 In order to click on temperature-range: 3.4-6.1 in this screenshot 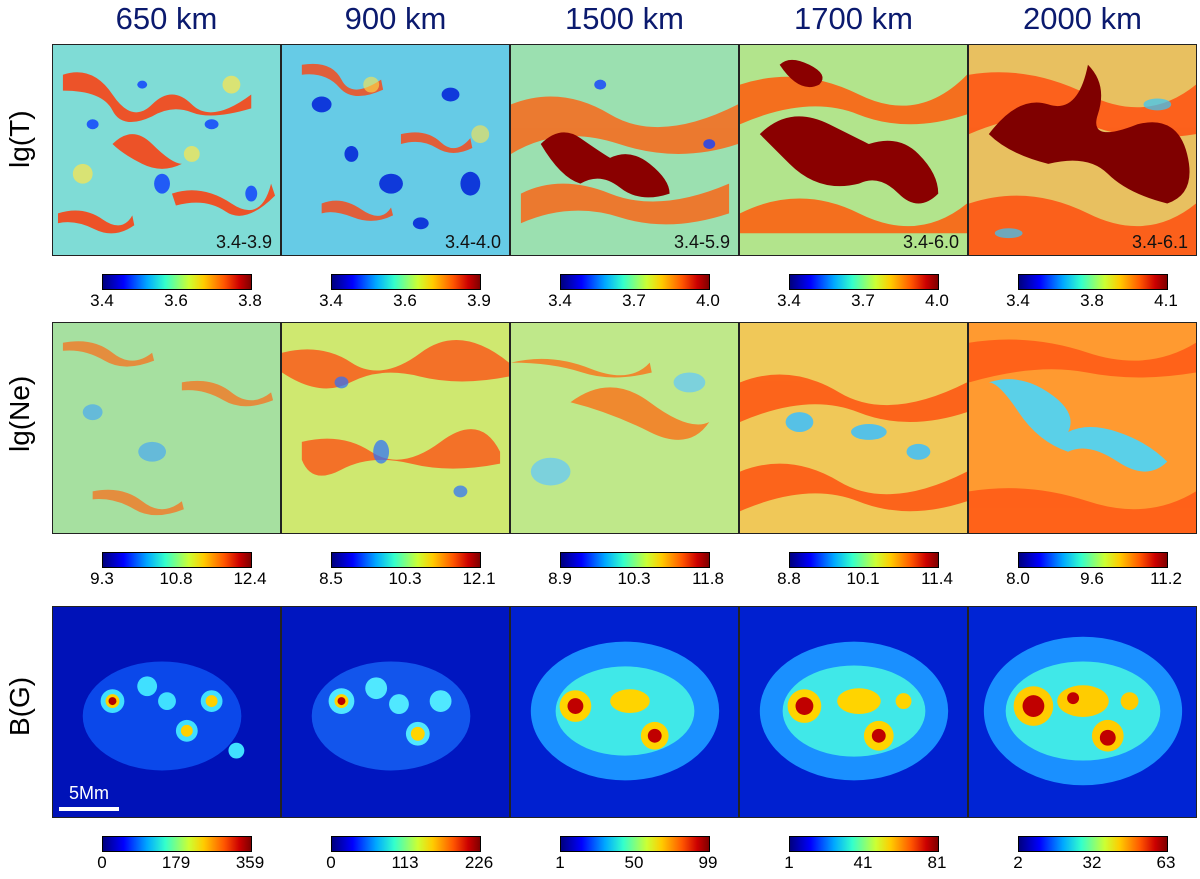, I will do `click(1159, 242)`.